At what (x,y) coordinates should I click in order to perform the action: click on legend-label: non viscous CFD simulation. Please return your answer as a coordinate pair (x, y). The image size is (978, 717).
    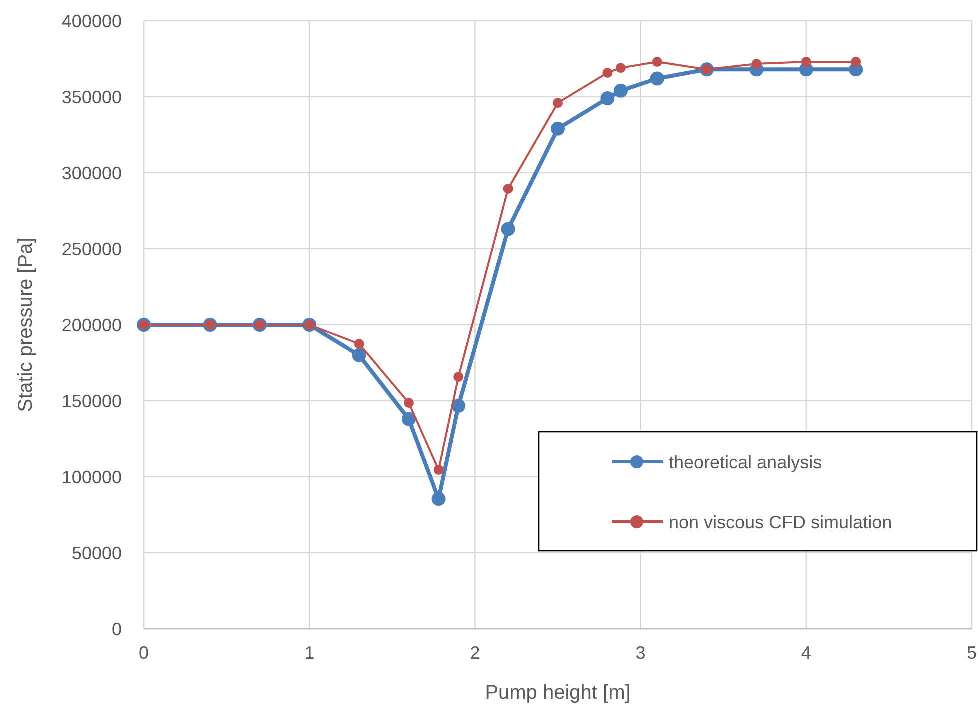
    Looking at the image, I should click on (780, 522).